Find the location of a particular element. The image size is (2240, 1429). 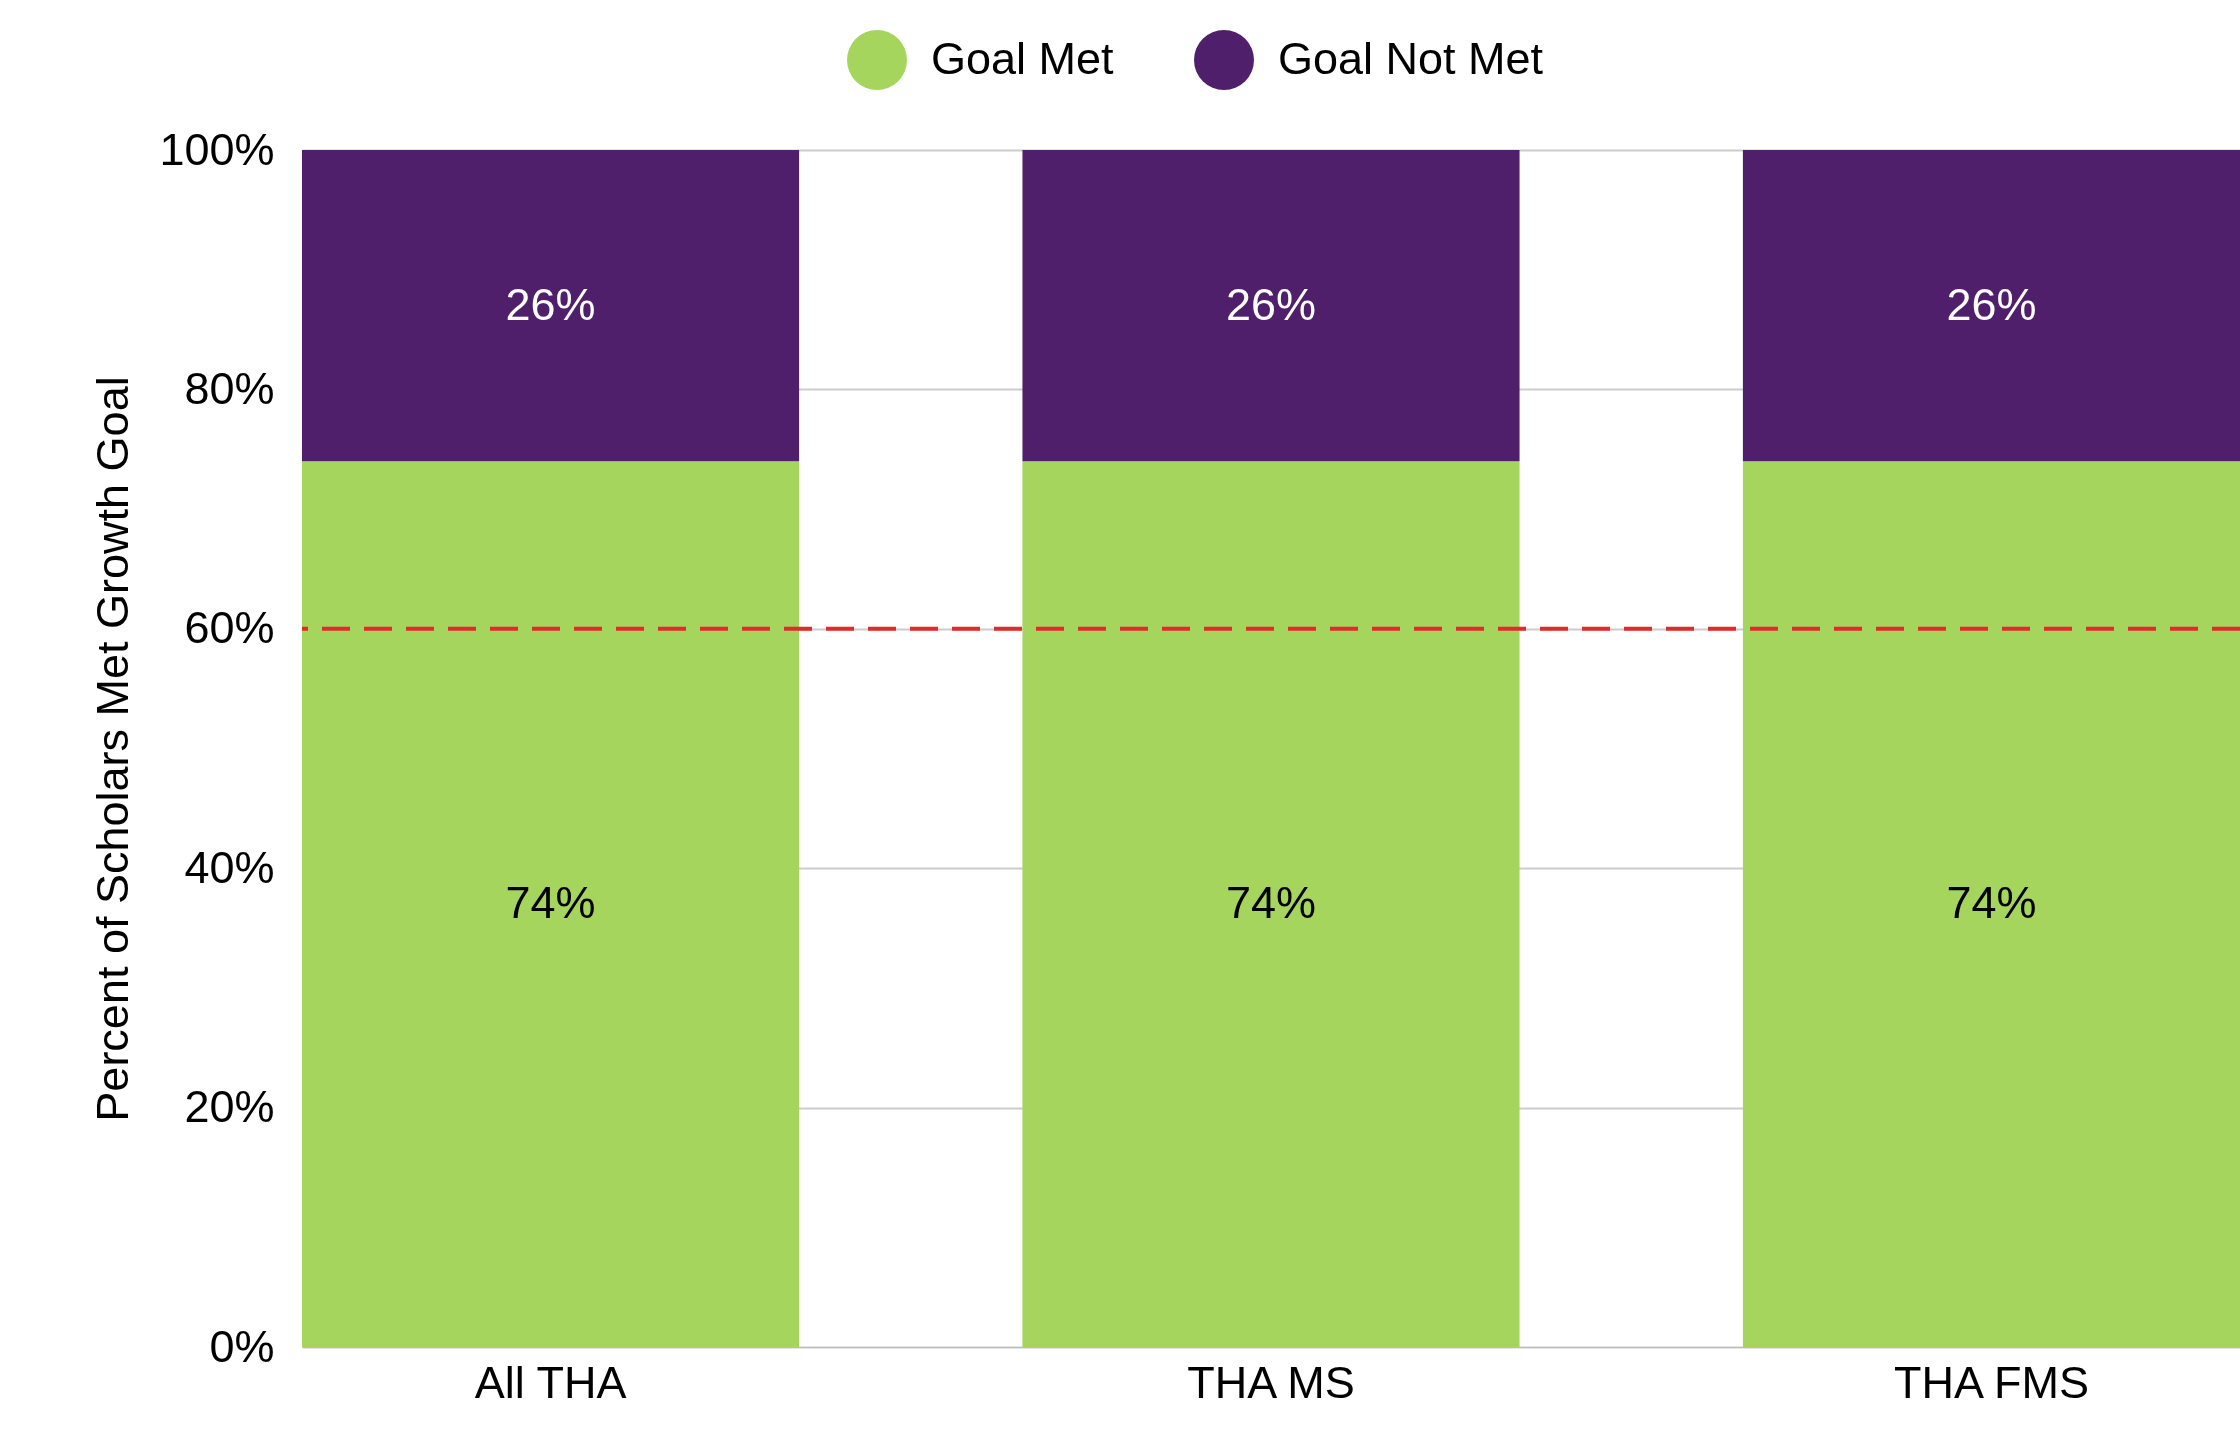

y-tick-label: 20% is located at coordinates (229, 1107).